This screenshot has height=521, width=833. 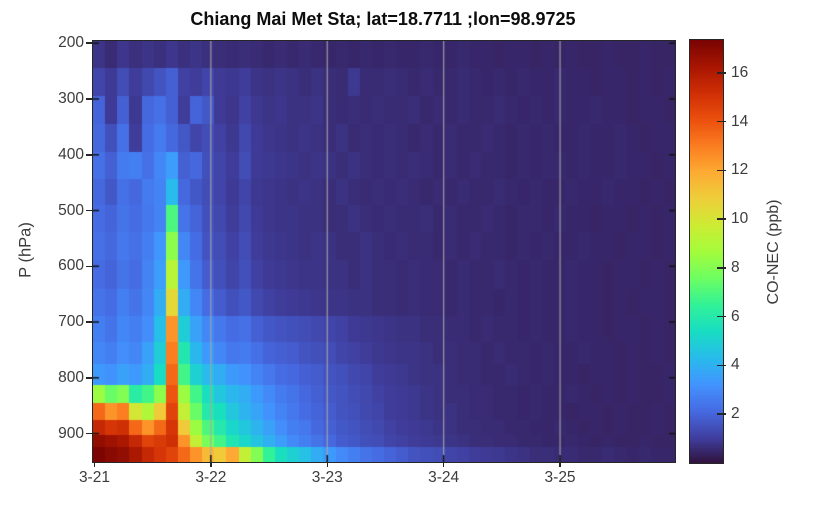 I want to click on x-tick-label: 3-25, so click(x=560, y=477).